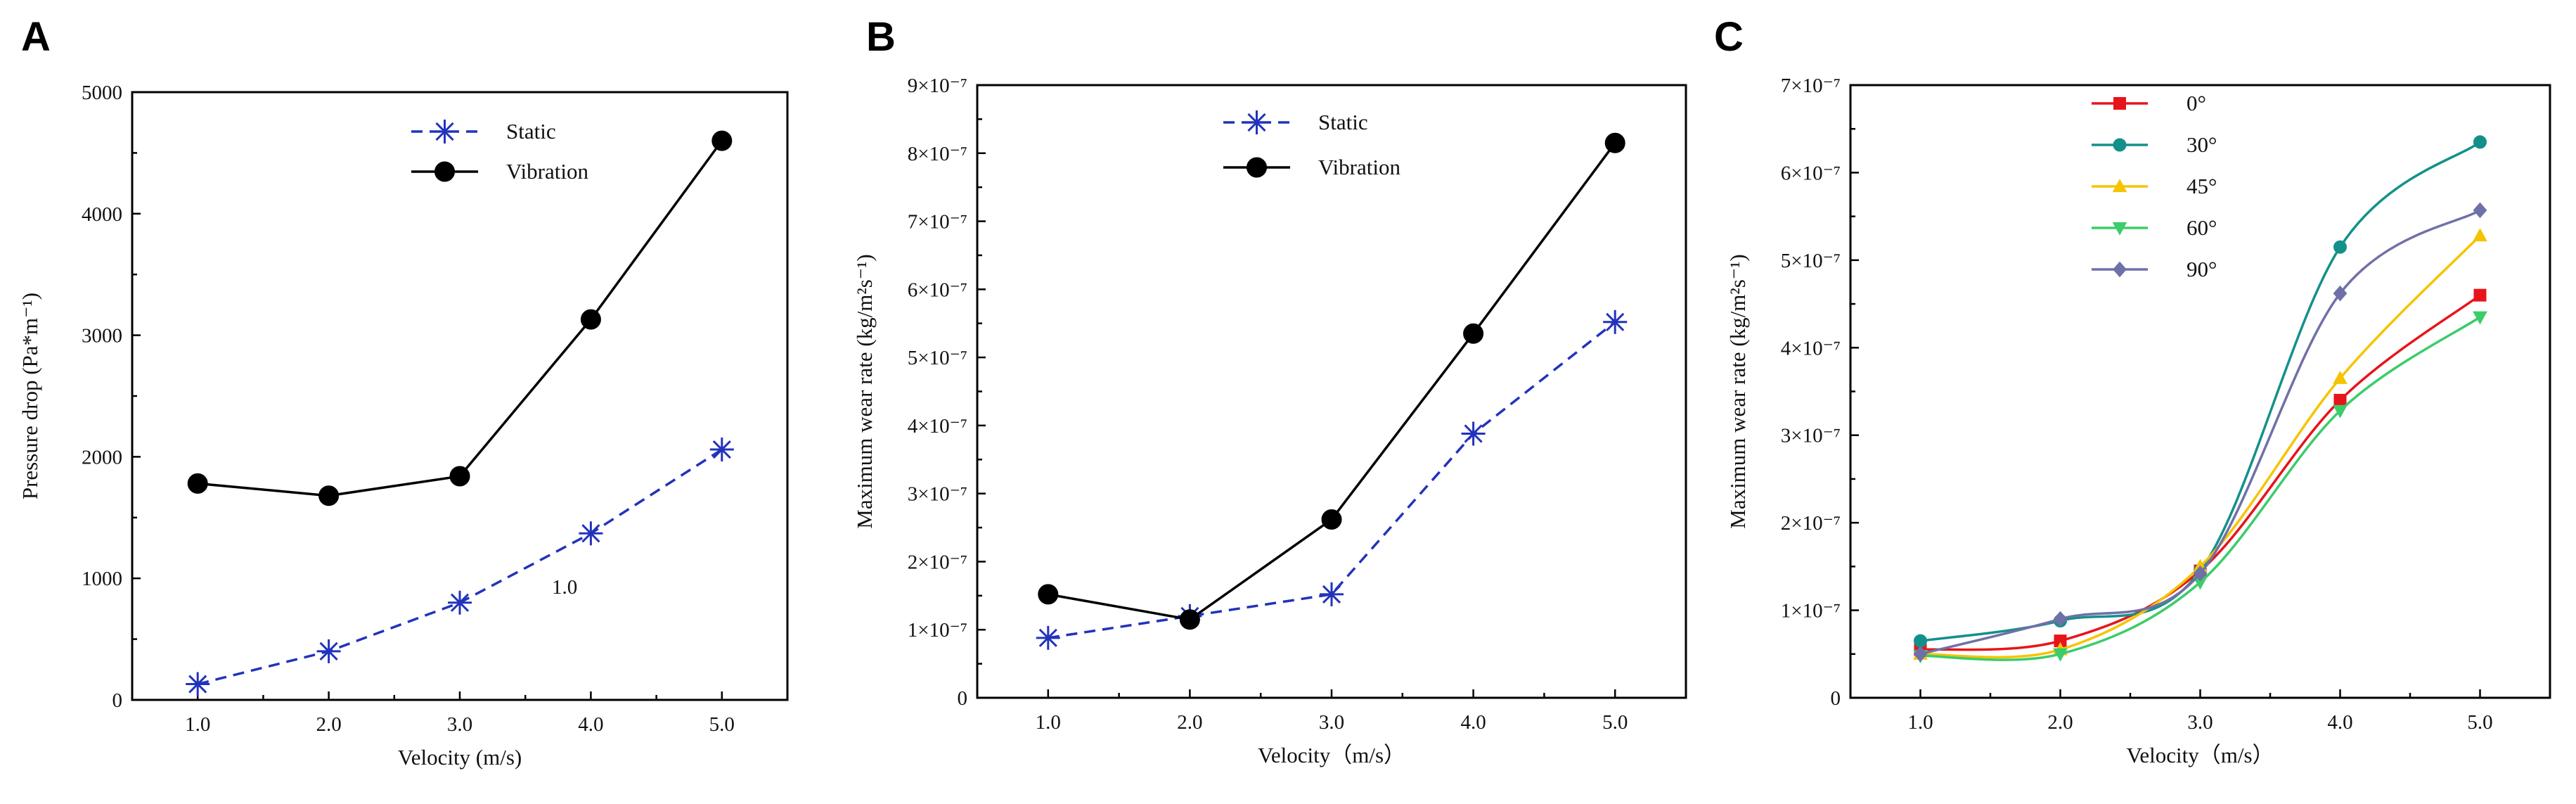 Image resolution: width=2576 pixels, height=804 pixels. I want to click on annotation-text: 1.0, so click(564, 587).